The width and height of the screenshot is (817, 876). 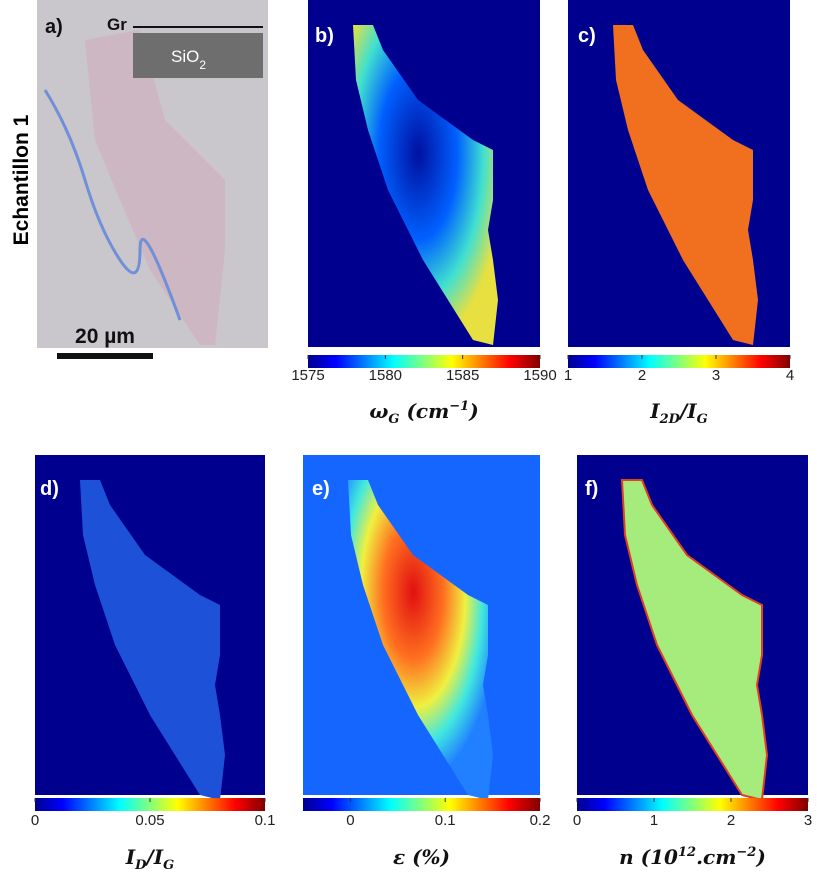 What do you see at coordinates (427, 857) in the screenshot?
I see `label-part: (%)` at bounding box center [427, 857].